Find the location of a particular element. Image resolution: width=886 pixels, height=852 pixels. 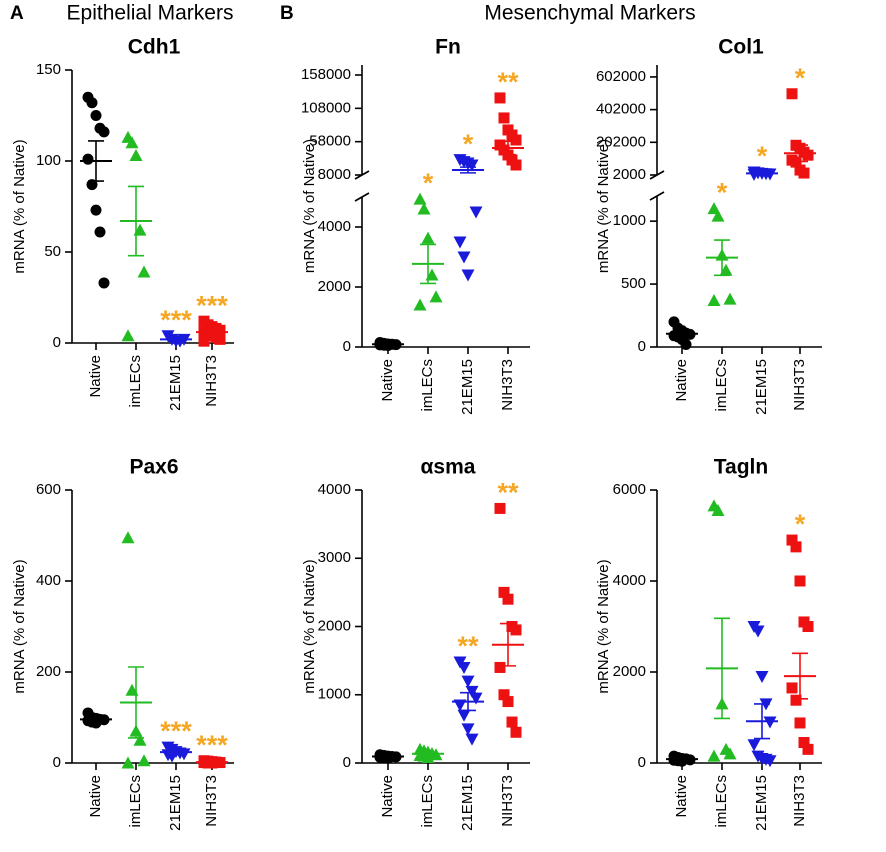

significance: *** is located at coordinates (212, 305).